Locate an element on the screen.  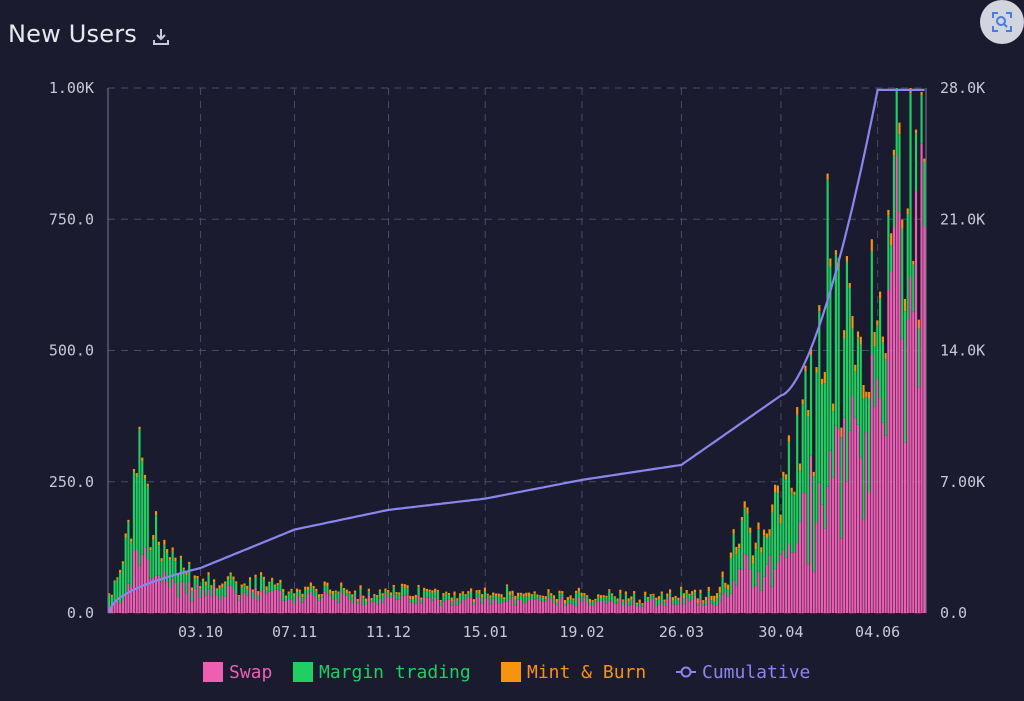
x-tick-label: 04.06 is located at coordinates (877, 632).